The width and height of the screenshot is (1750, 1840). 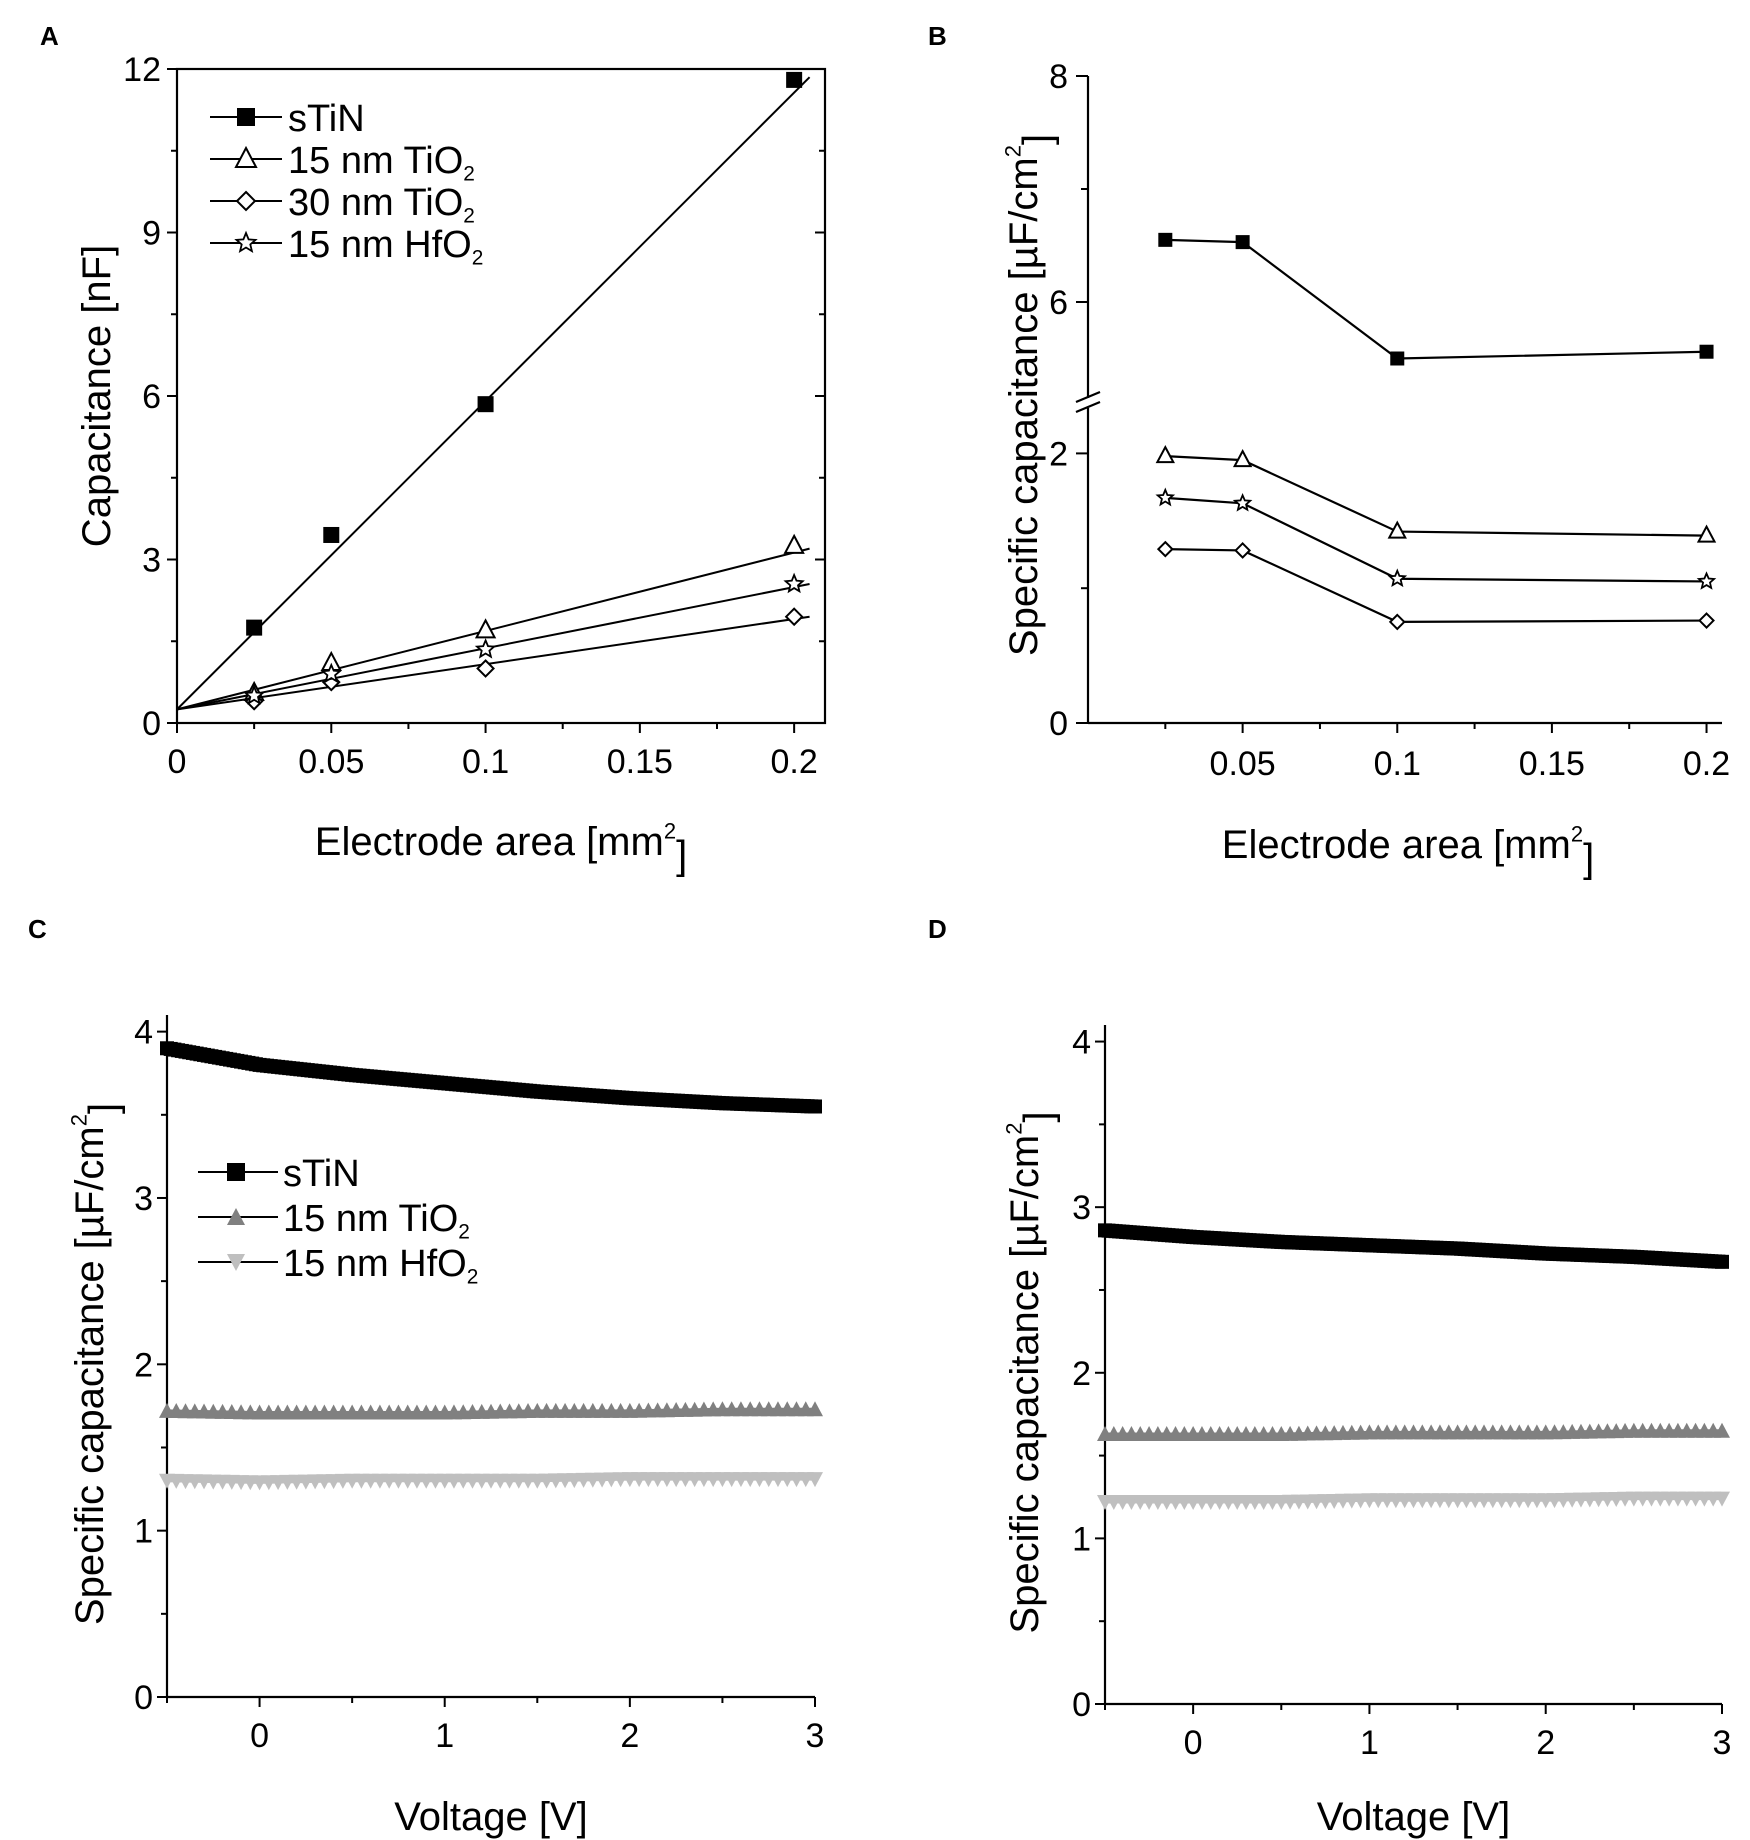 I want to click on x-axis-label-b: Electrode area [mm2​], so click(x=1408, y=851).